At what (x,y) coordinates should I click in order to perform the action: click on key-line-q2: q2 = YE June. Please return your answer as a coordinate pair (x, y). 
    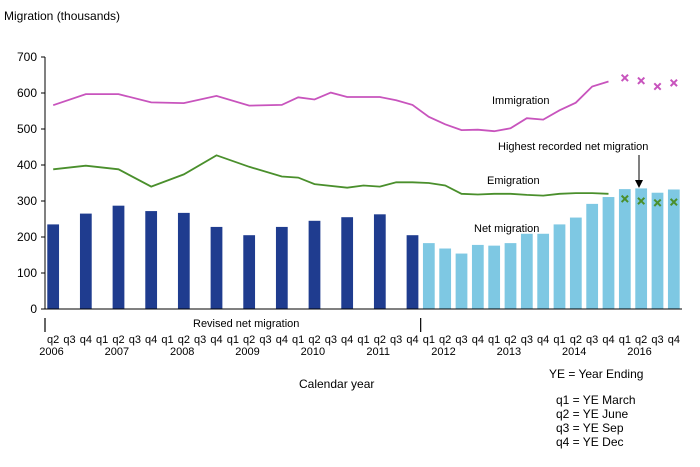
    Looking at the image, I should click on (592, 414).